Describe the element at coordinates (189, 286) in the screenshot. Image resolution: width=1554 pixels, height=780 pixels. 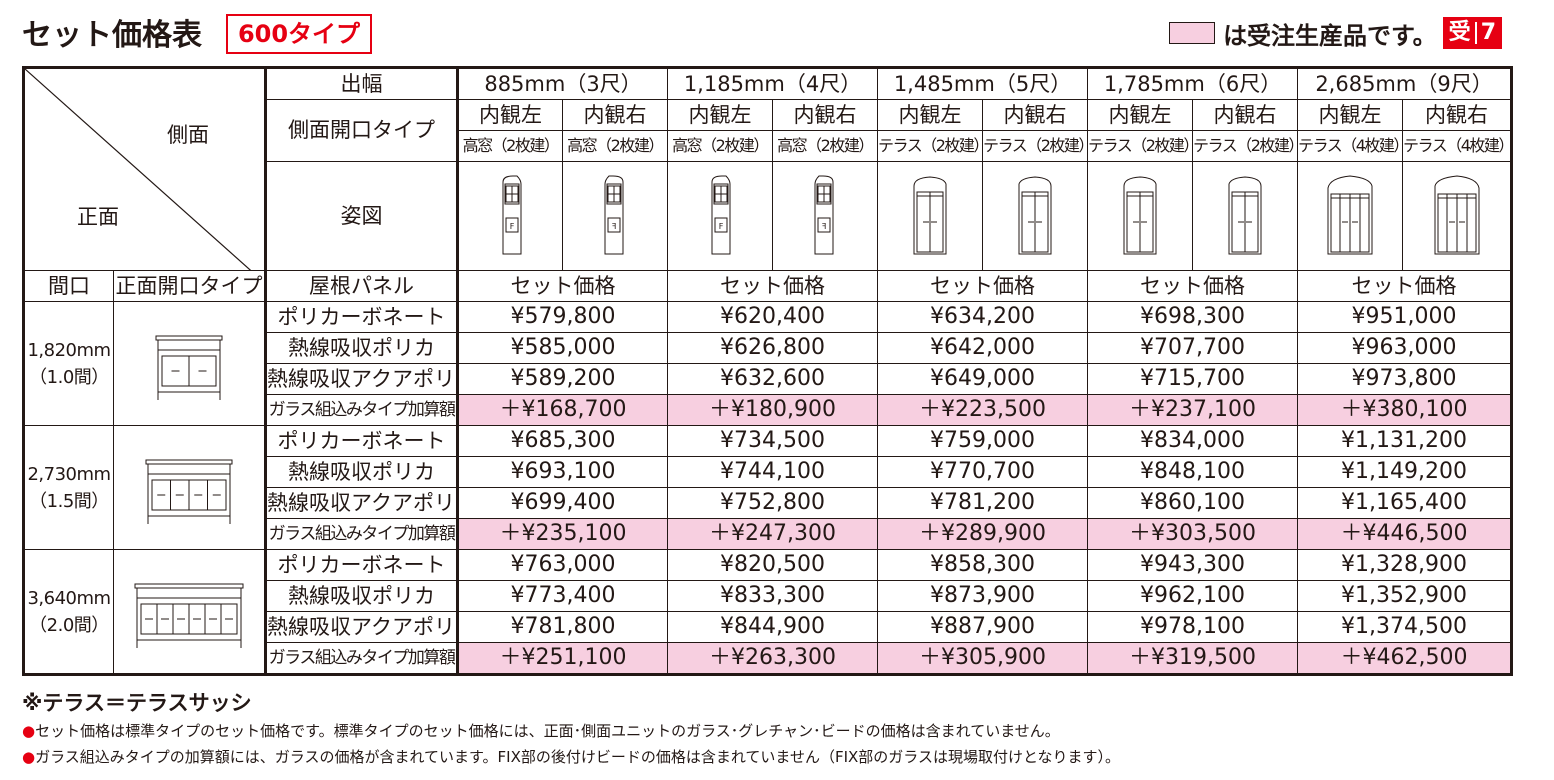
I see `label-front-type: 正面開口タイプ` at that location.